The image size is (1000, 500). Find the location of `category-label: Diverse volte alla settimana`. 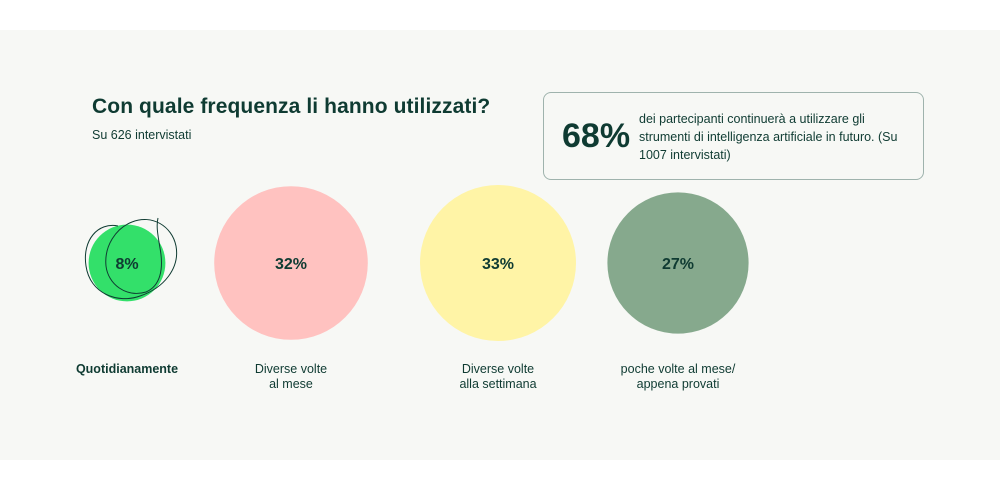

category-label: Diverse volte alla settimana is located at coordinates (498, 376).